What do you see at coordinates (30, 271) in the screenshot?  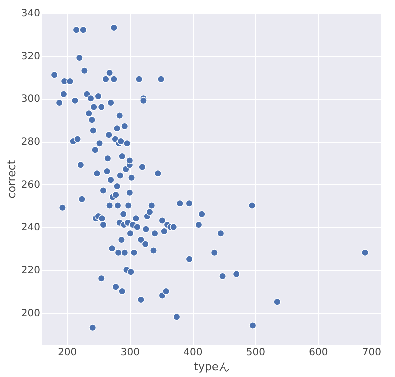 I see `y-tick-label: 220` at bounding box center [30, 271].